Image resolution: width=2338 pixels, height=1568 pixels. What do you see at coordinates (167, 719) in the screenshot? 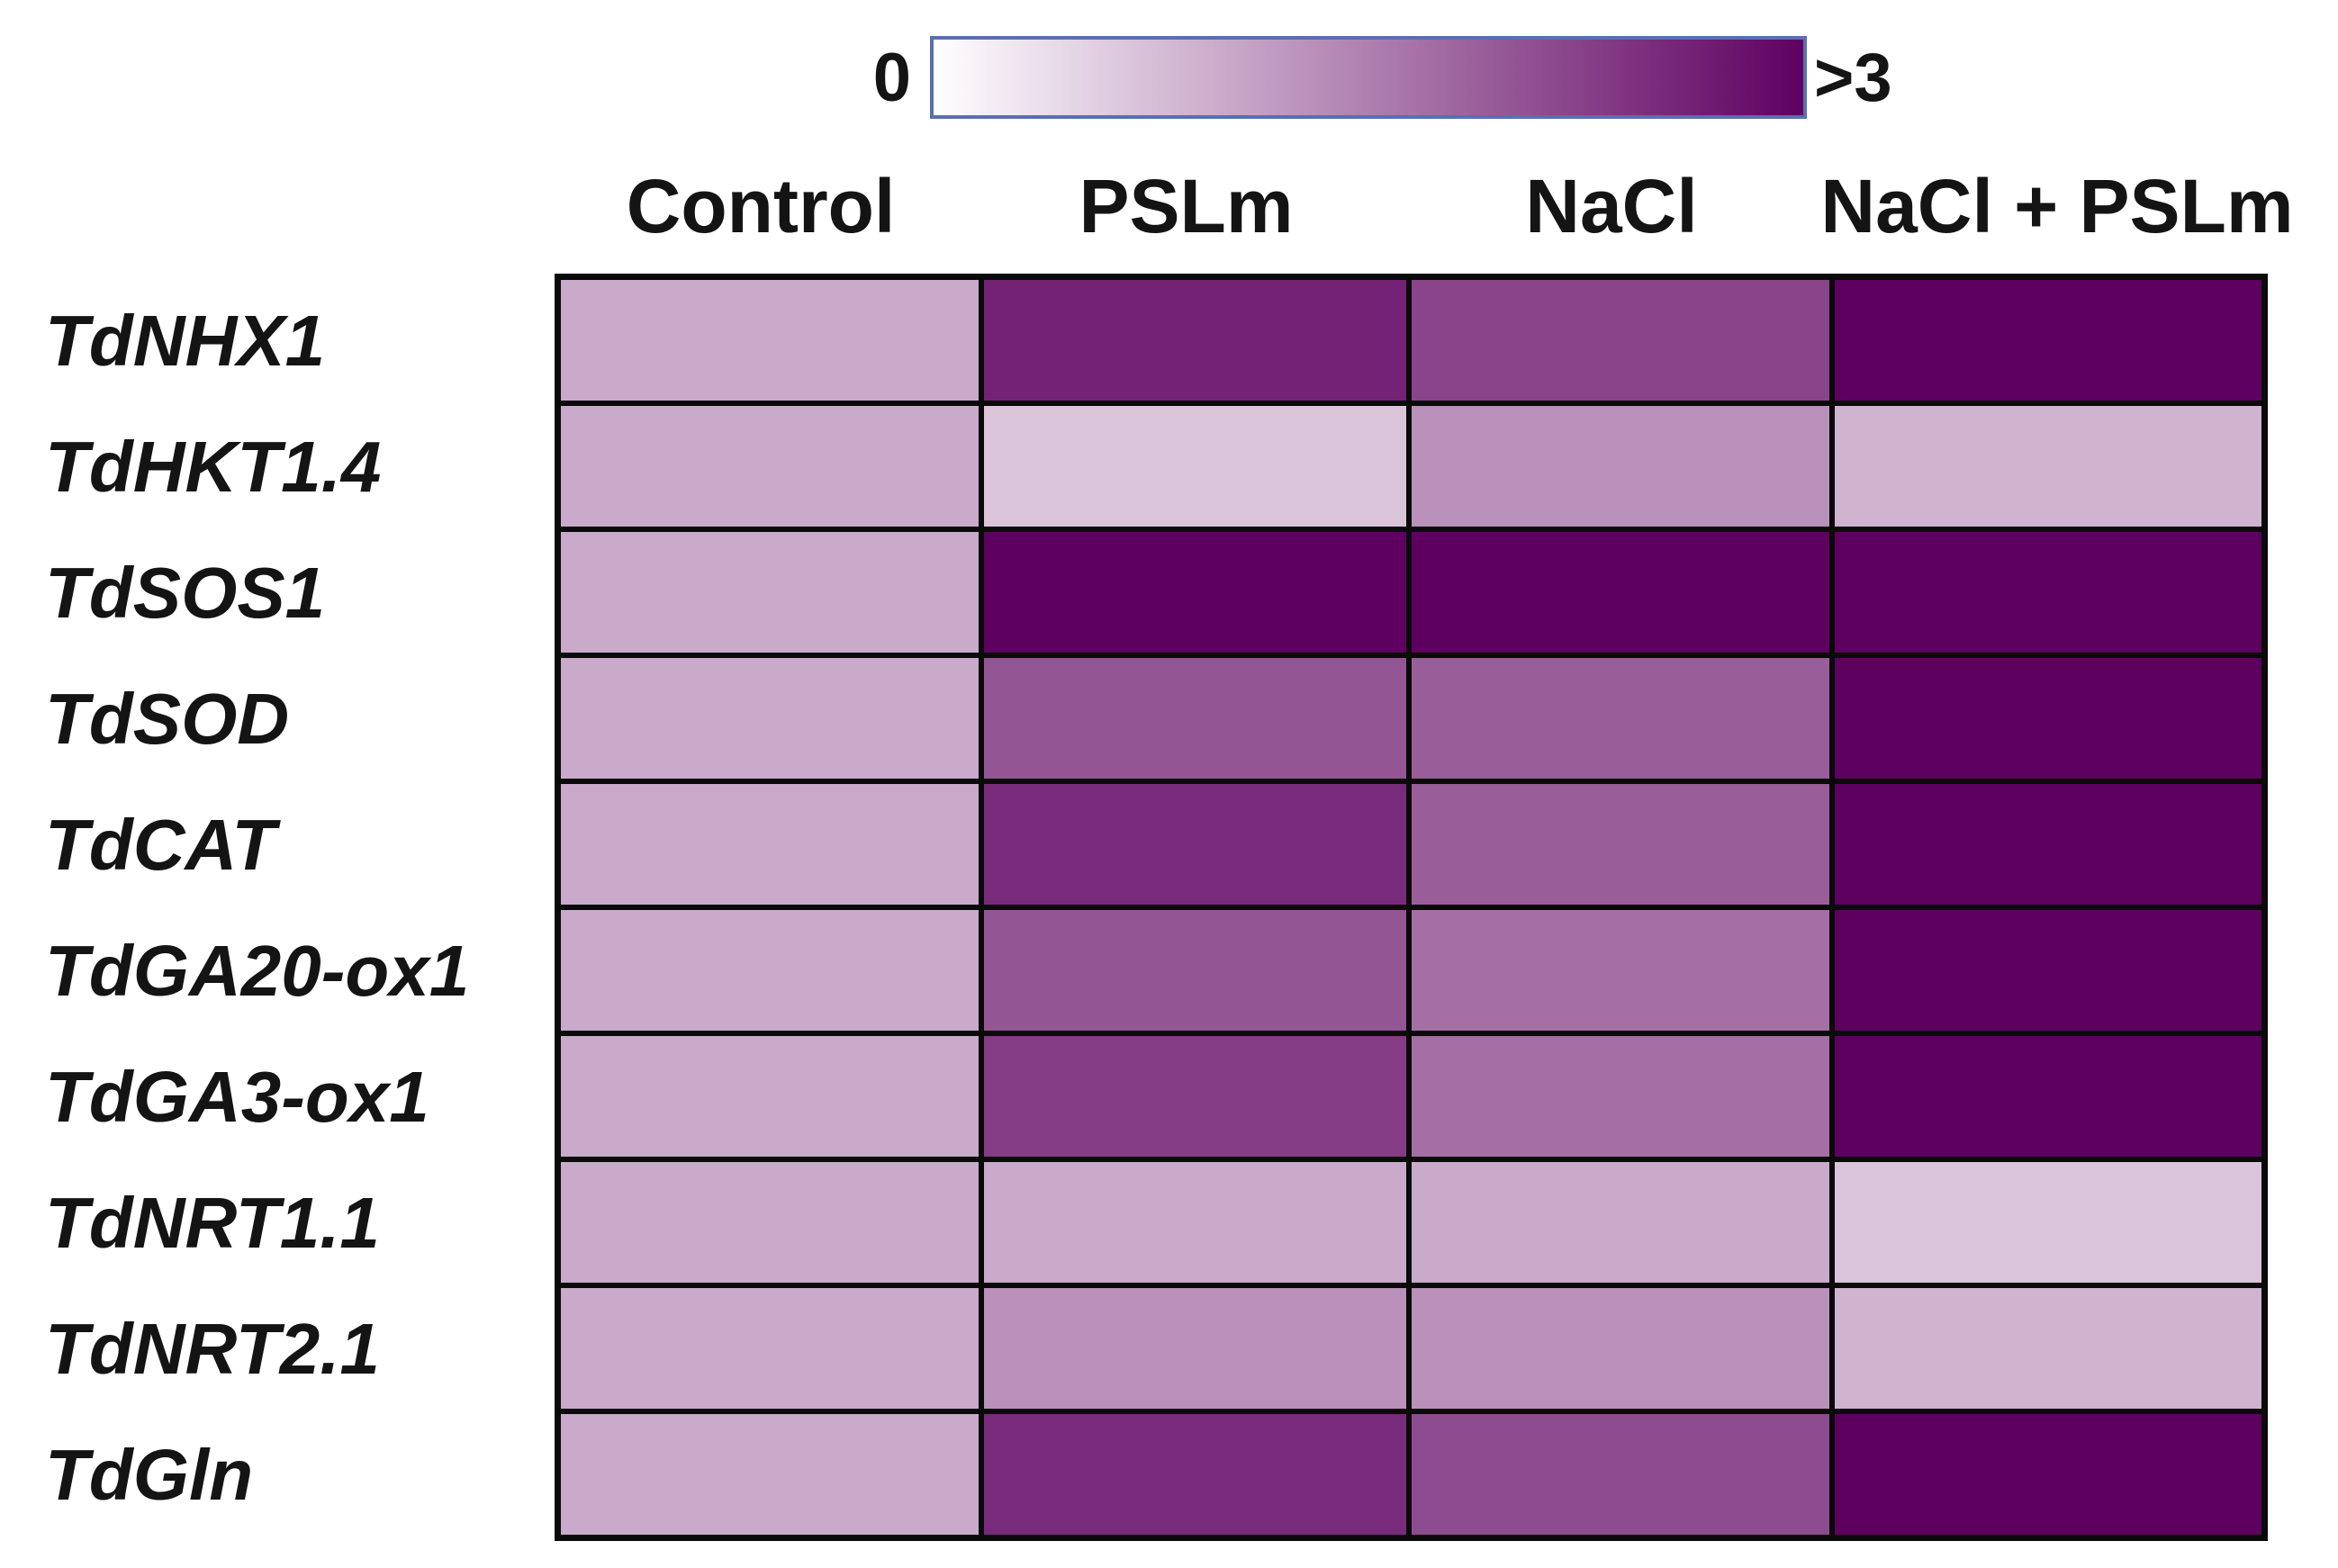
I see `row-label: TdSOD` at bounding box center [167, 719].